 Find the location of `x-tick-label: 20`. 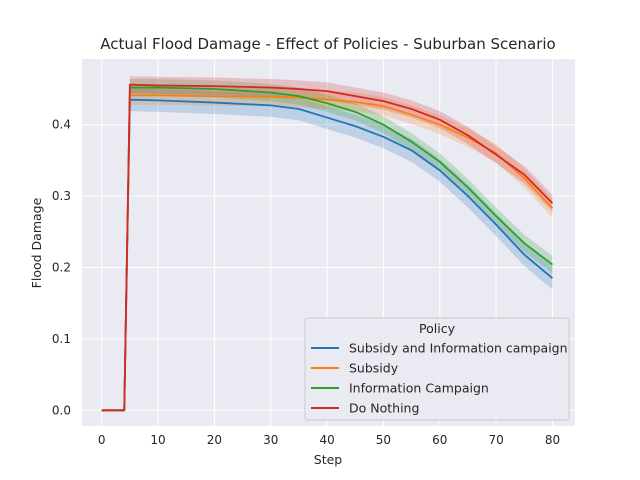

x-tick-label: 20 is located at coordinates (214, 440).